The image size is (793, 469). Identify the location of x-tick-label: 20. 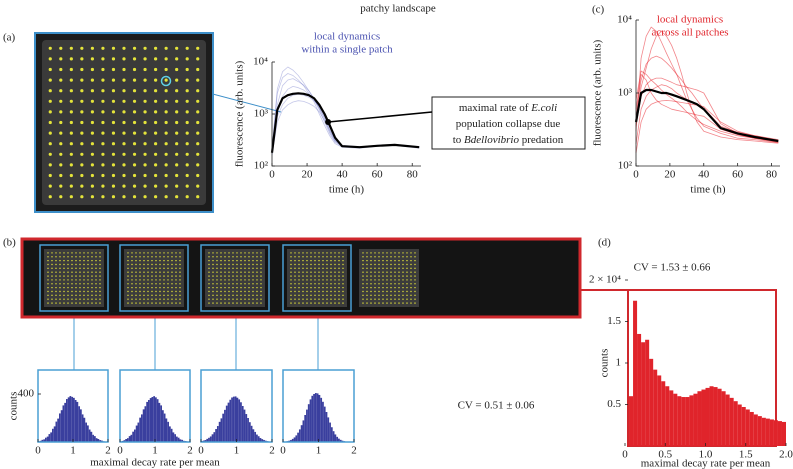
(308, 175).